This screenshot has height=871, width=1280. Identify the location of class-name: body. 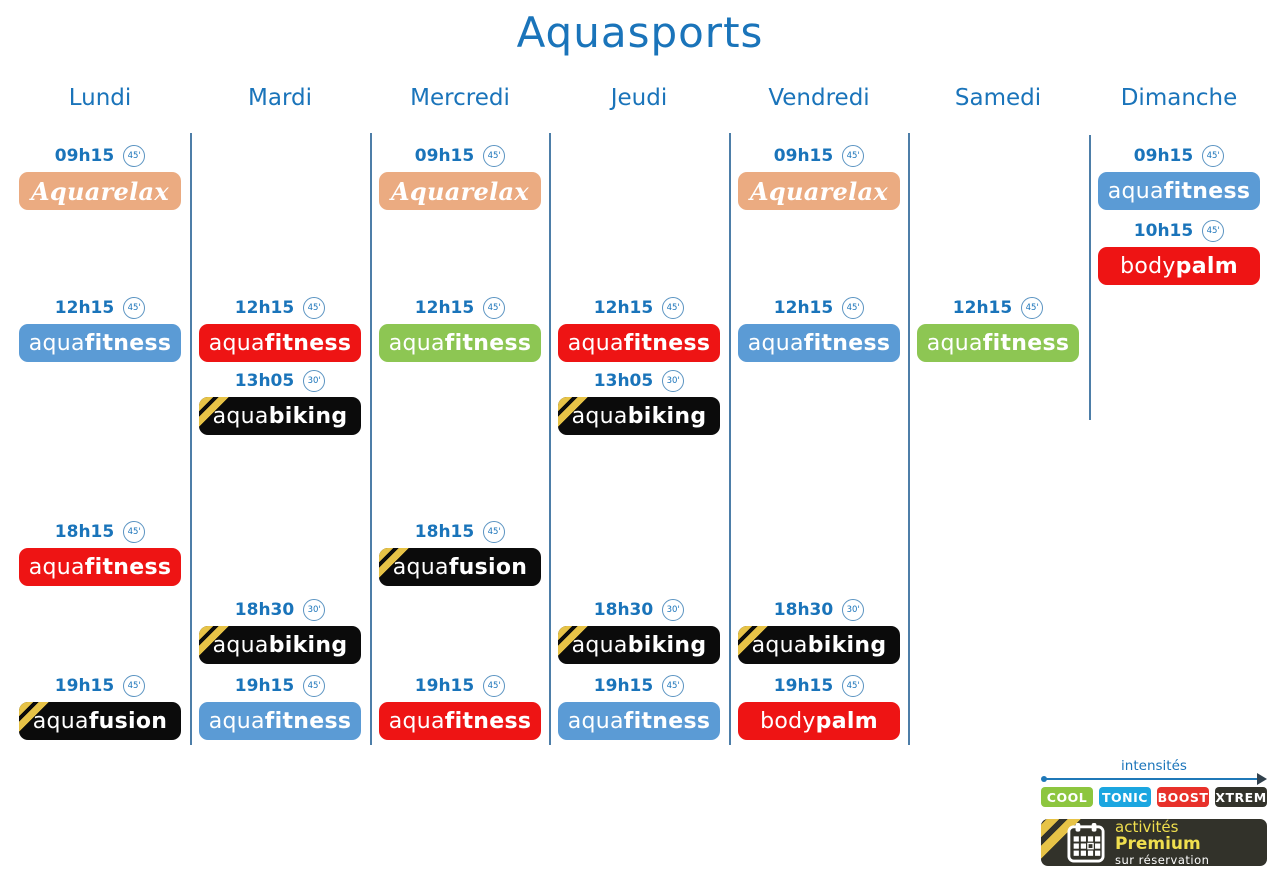
(788, 721).